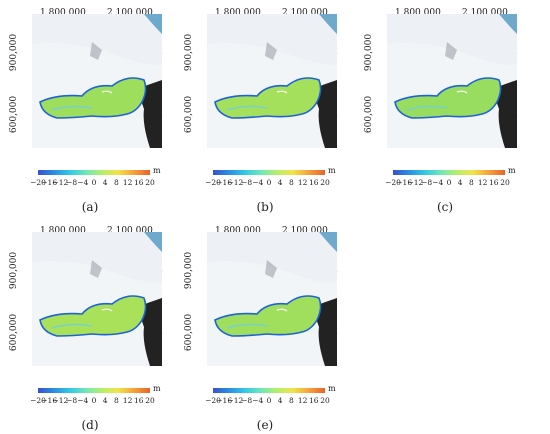 The height and width of the screenshot is (434, 550). I want to click on panel-label: (b), so click(265, 207).